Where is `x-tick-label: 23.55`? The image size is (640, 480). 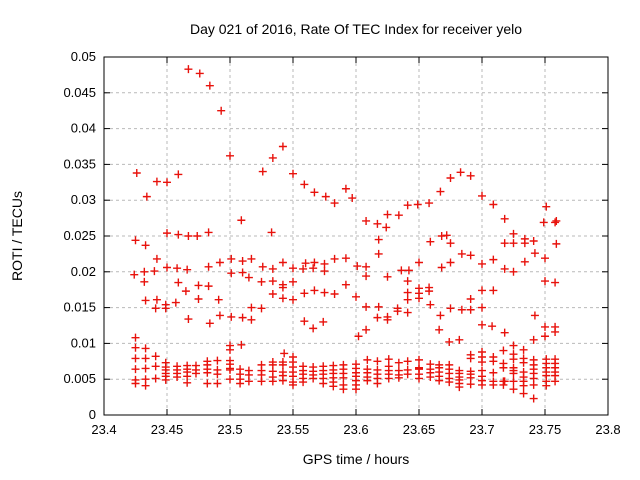
x-tick-label: 23.55 is located at coordinates (293, 429).